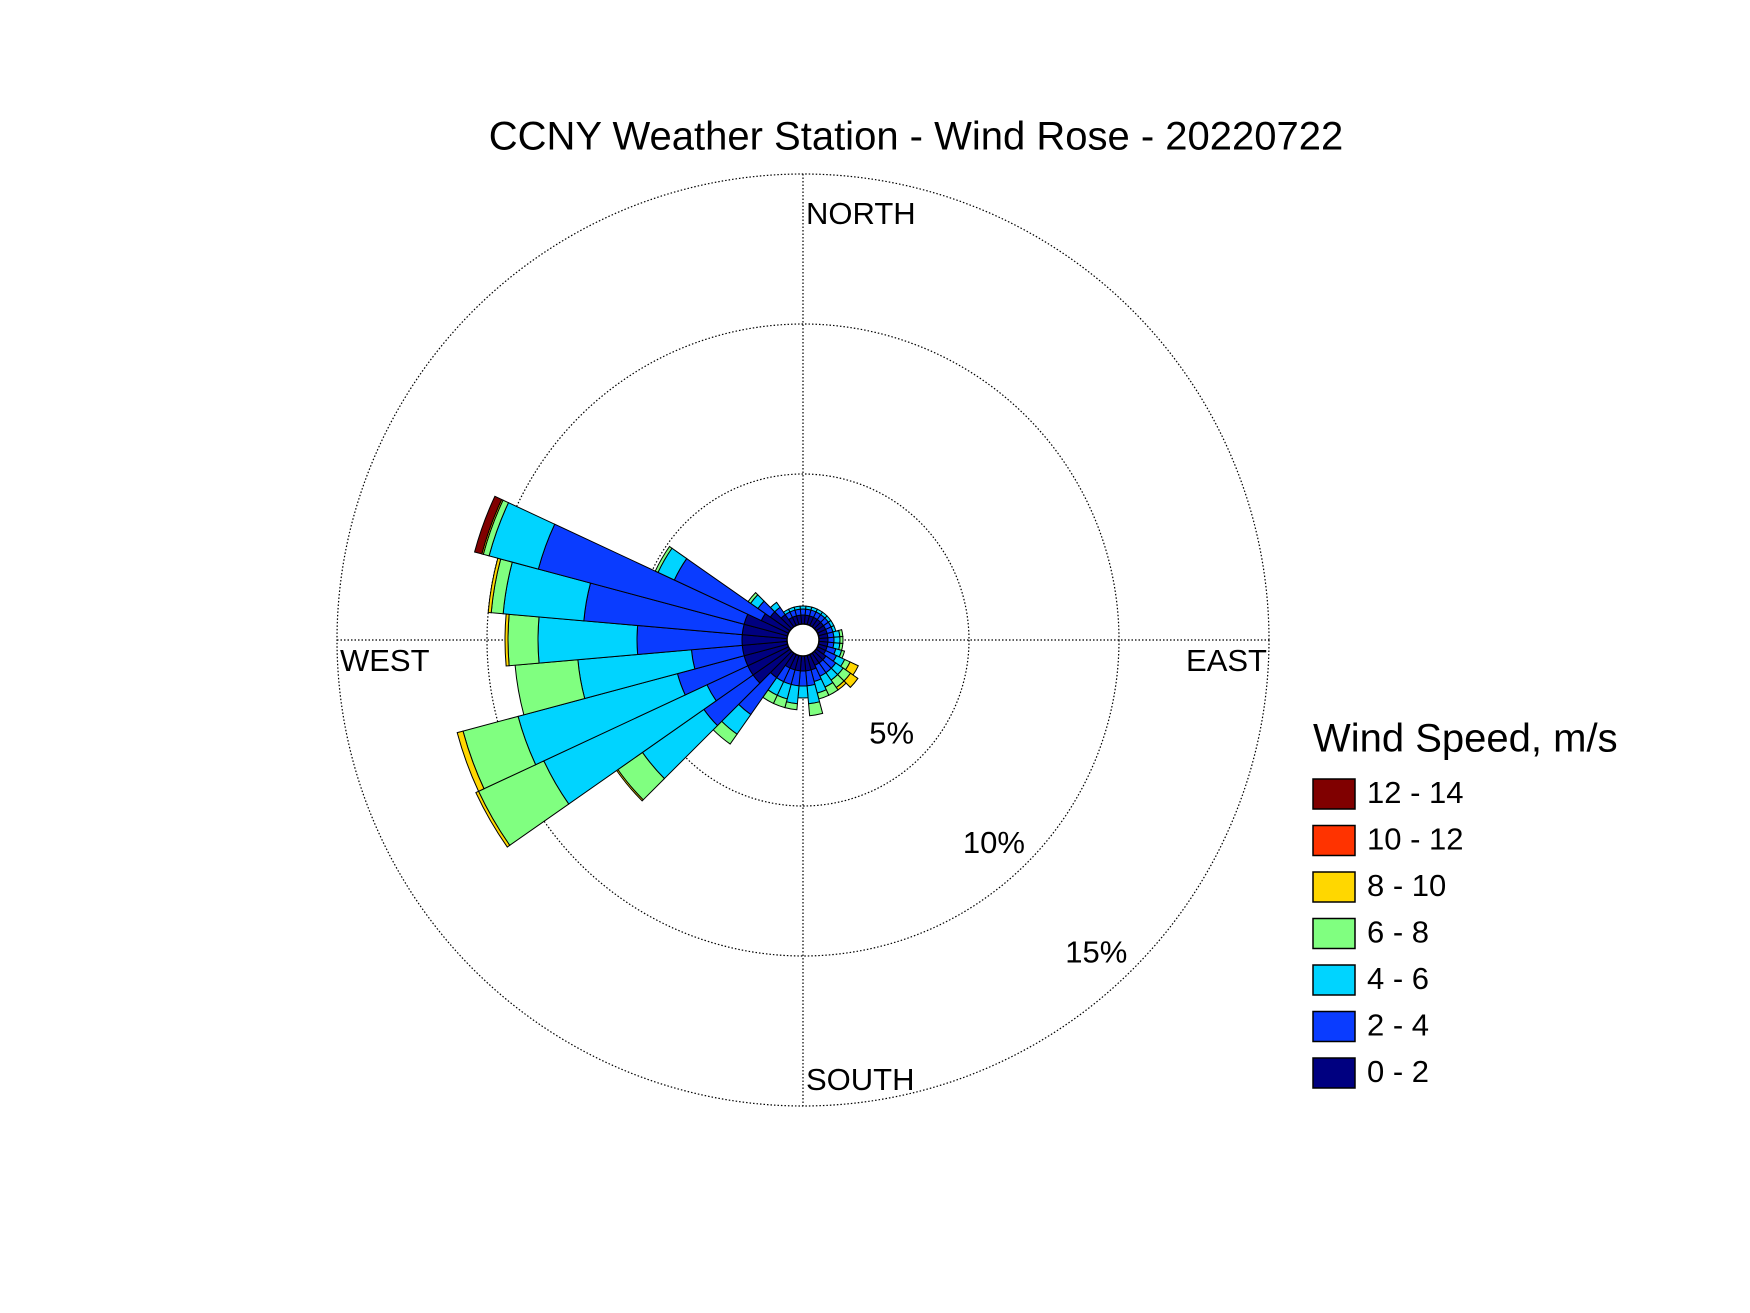 This screenshot has width=1750, height=1313. What do you see at coordinates (1226, 660) in the screenshot?
I see `direction-label: EAST` at bounding box center [1226, 660].